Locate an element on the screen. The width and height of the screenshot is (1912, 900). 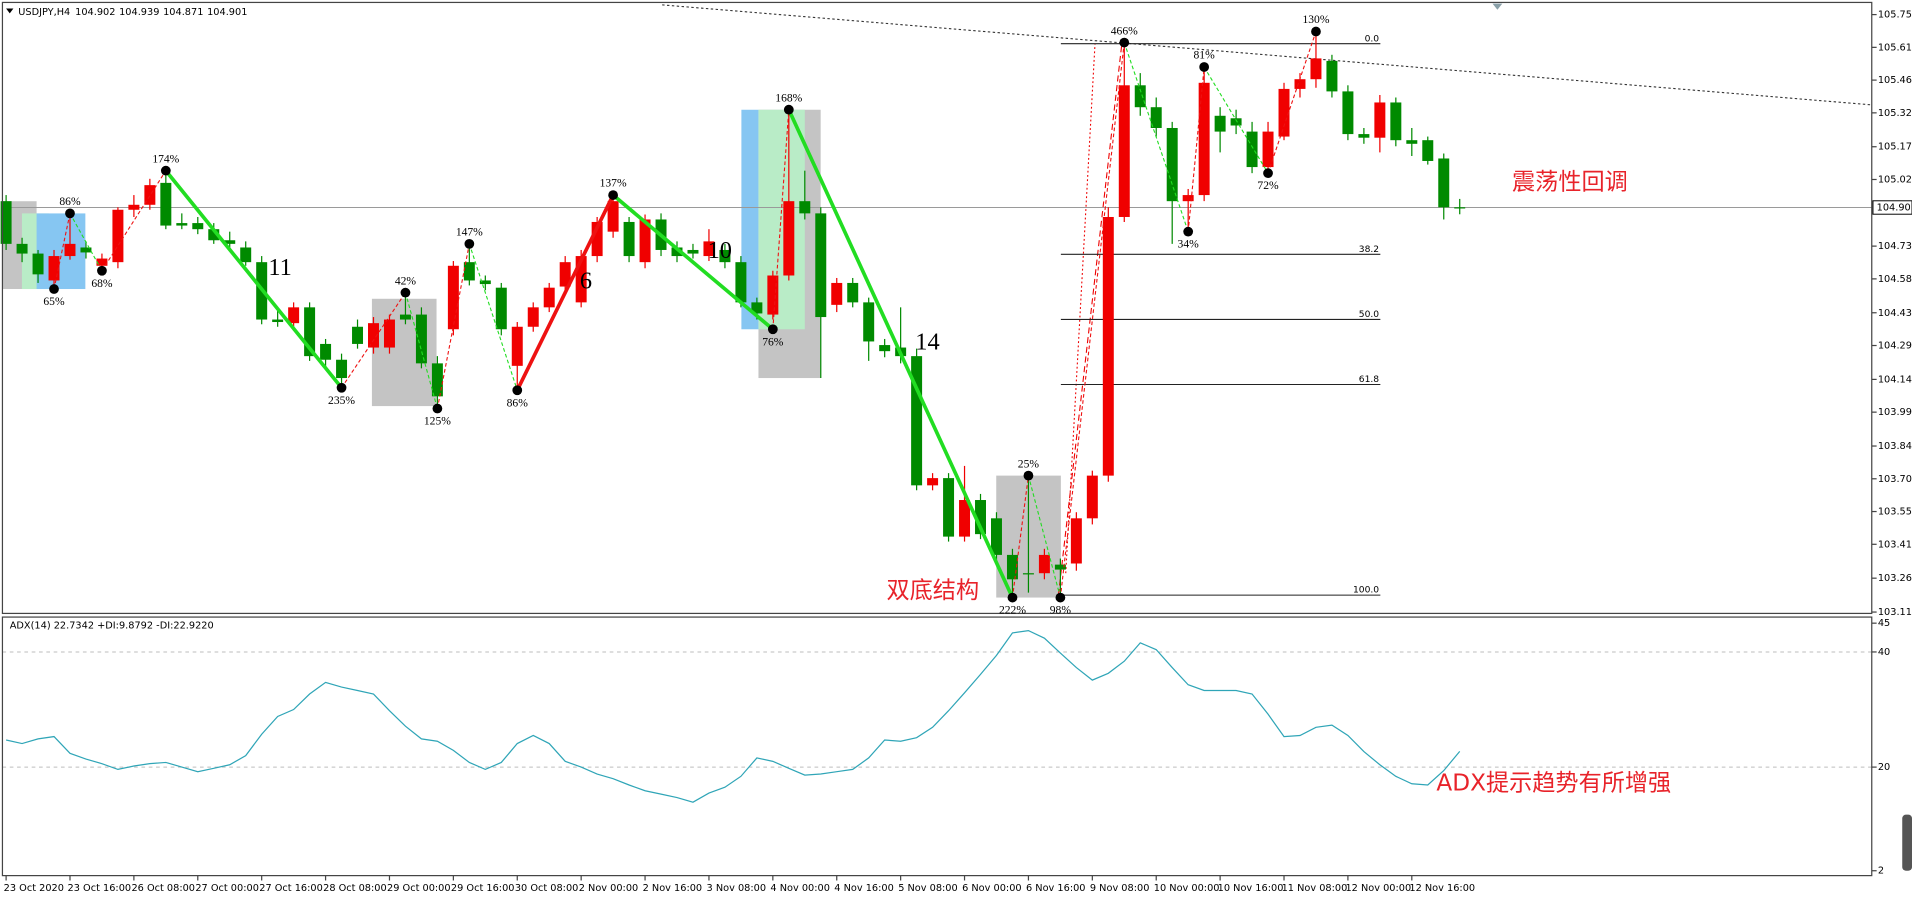
swing-label: 98% is located at coordinates (1061, 610).